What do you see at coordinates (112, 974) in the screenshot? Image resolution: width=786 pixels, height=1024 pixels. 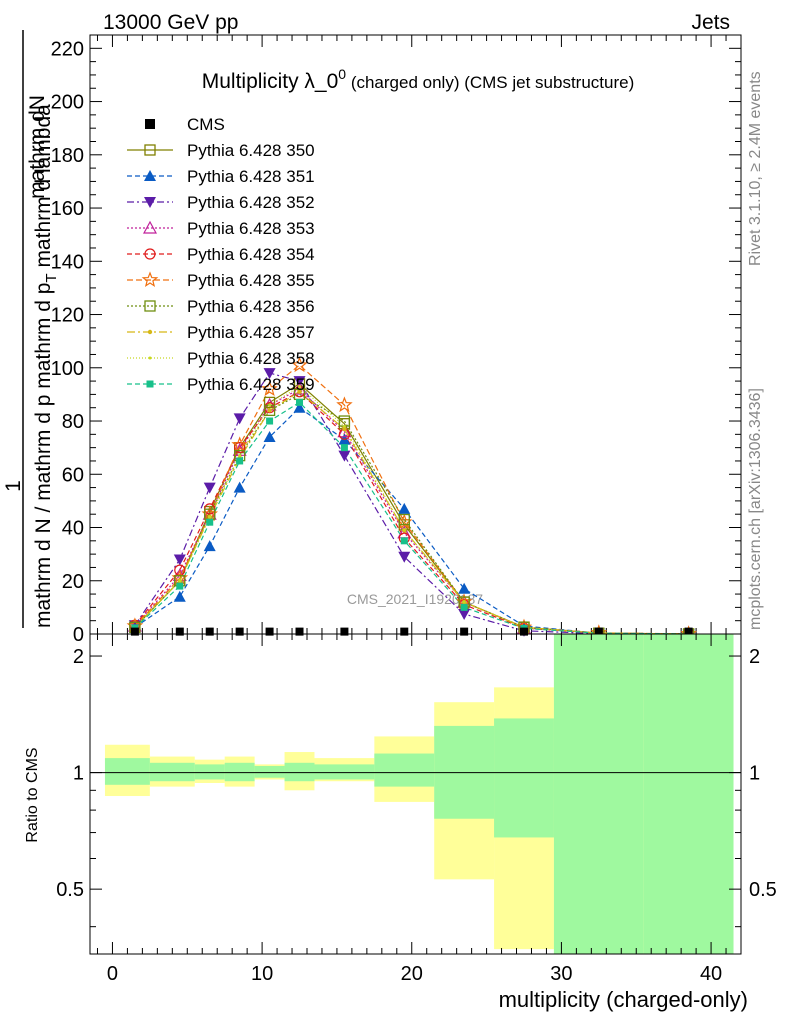 I see `ratio-x-tick-label: 0` at bounding box center [112, 974].